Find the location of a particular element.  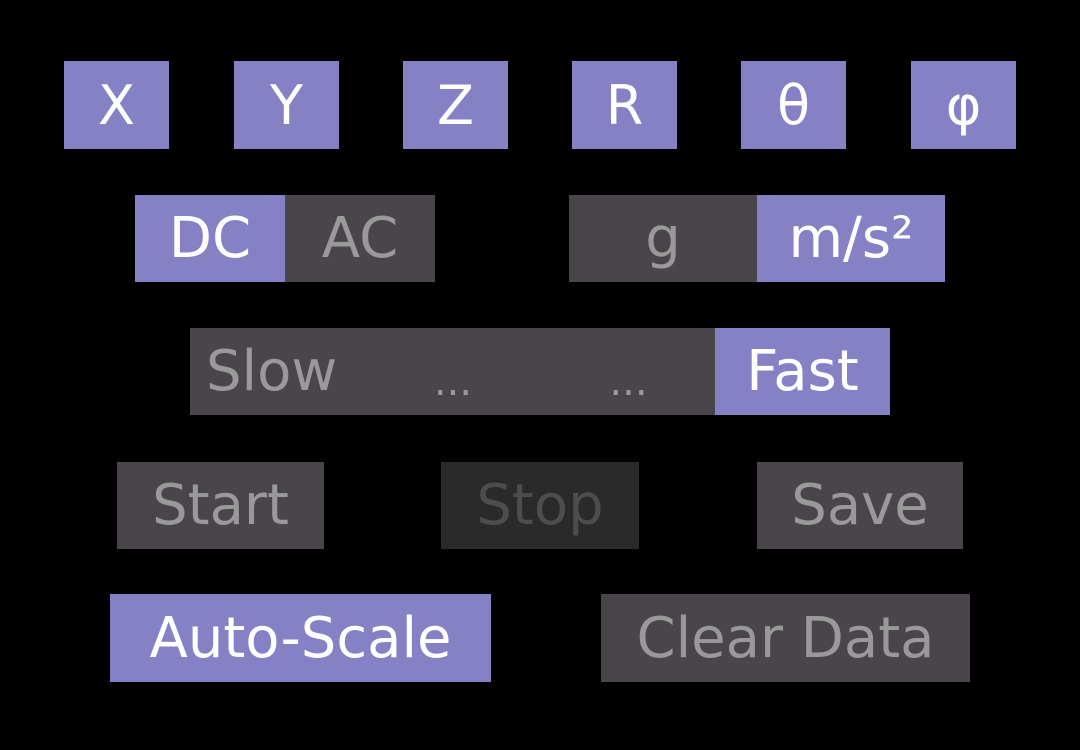

unit-ms2-button: m/s² is located at coordinates (851, 238).